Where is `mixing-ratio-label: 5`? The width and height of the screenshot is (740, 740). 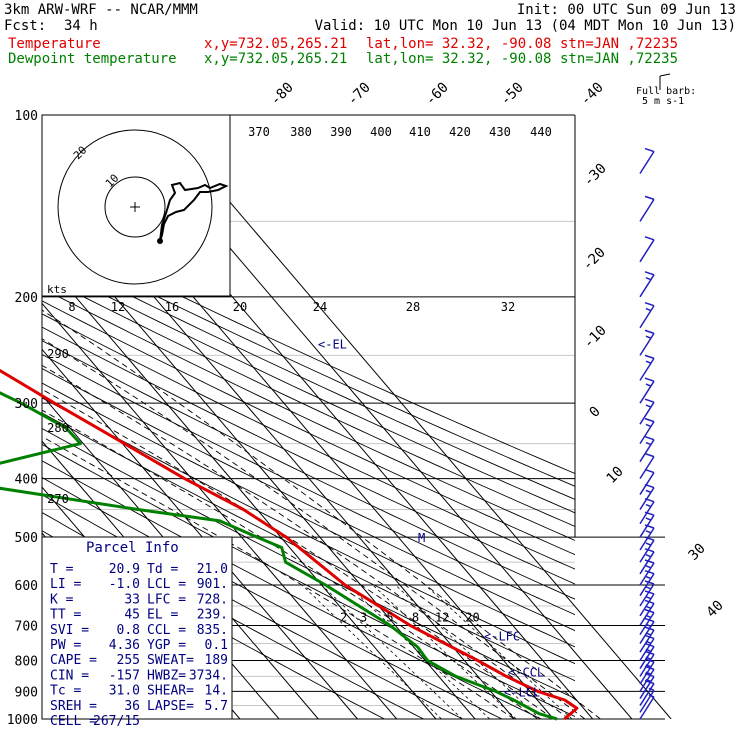
mixing-ratio-label: 5 is located at coordinates (389, 617).